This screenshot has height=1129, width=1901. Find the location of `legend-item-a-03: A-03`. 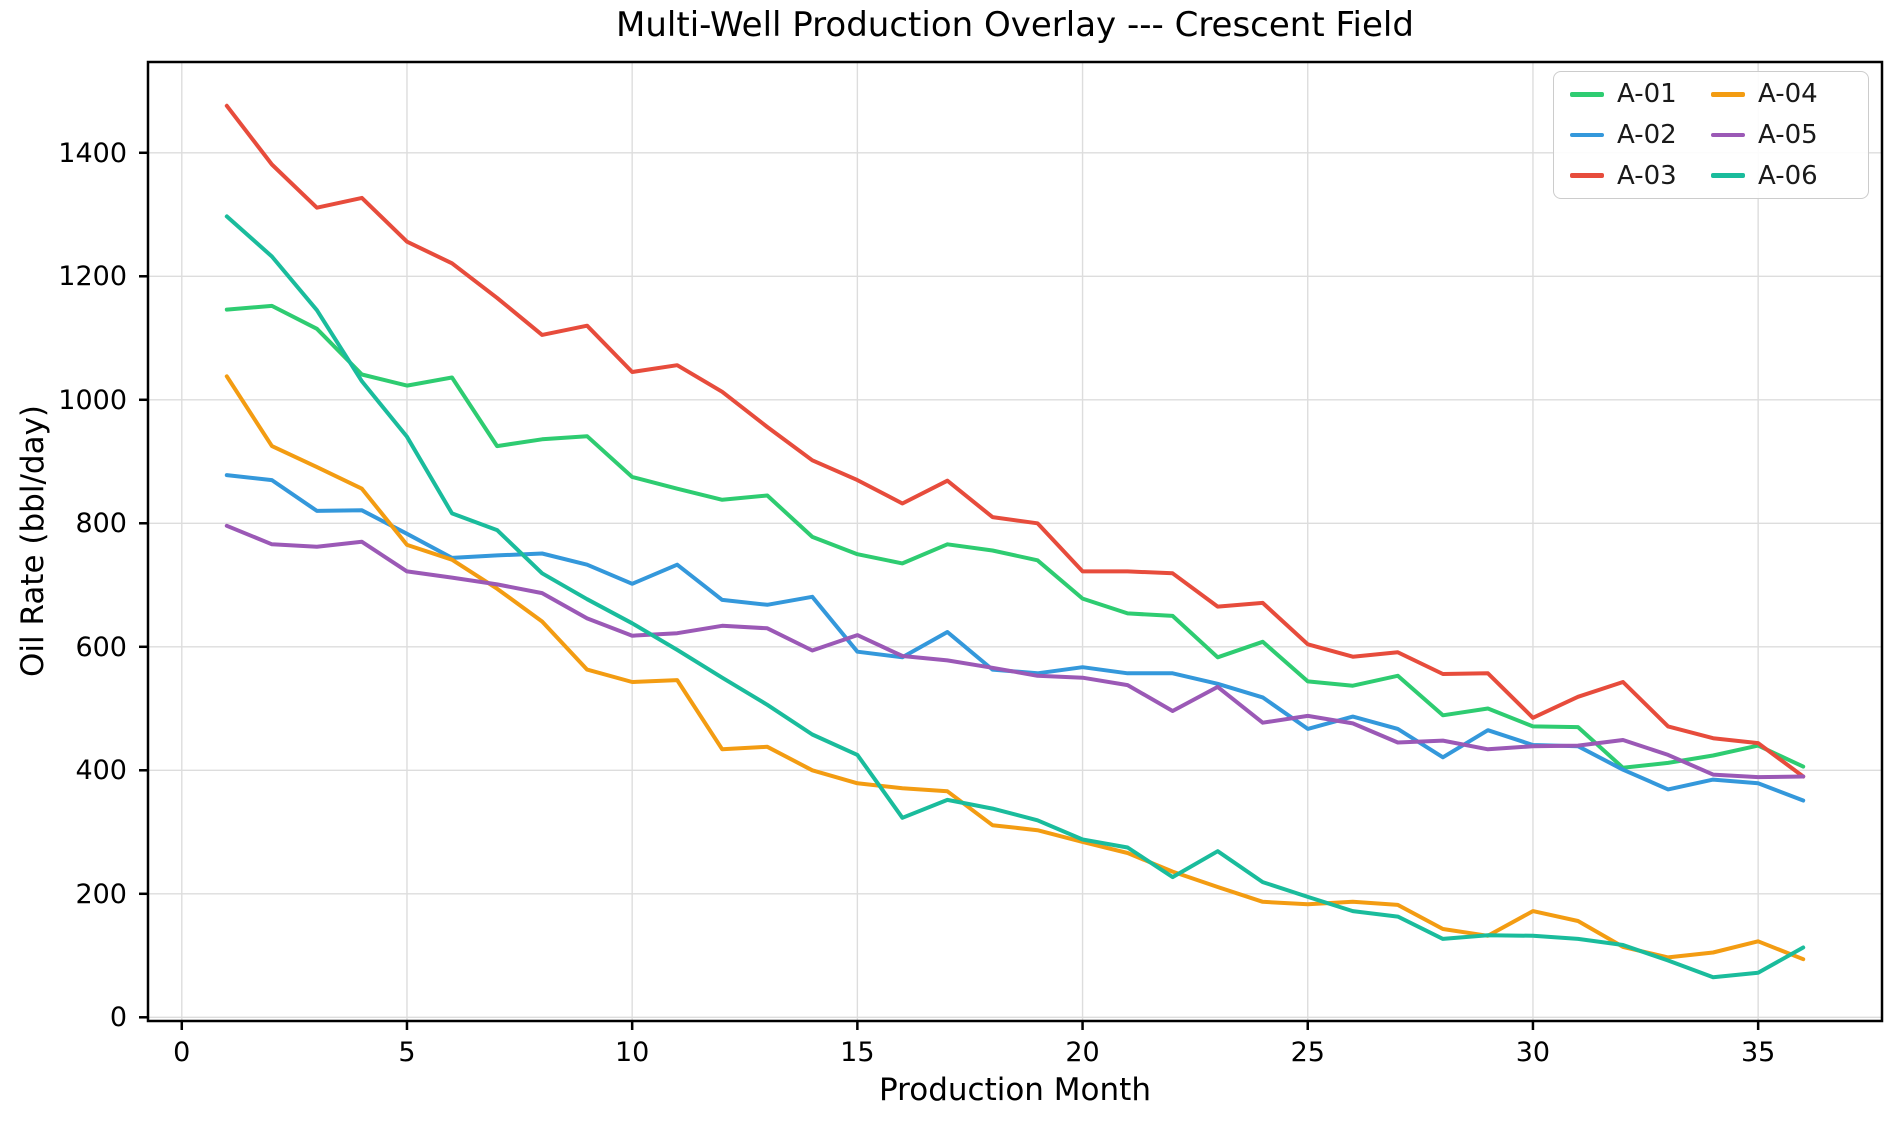

legend-item-a-03: A-03 is located at coordinates (1640, 176).